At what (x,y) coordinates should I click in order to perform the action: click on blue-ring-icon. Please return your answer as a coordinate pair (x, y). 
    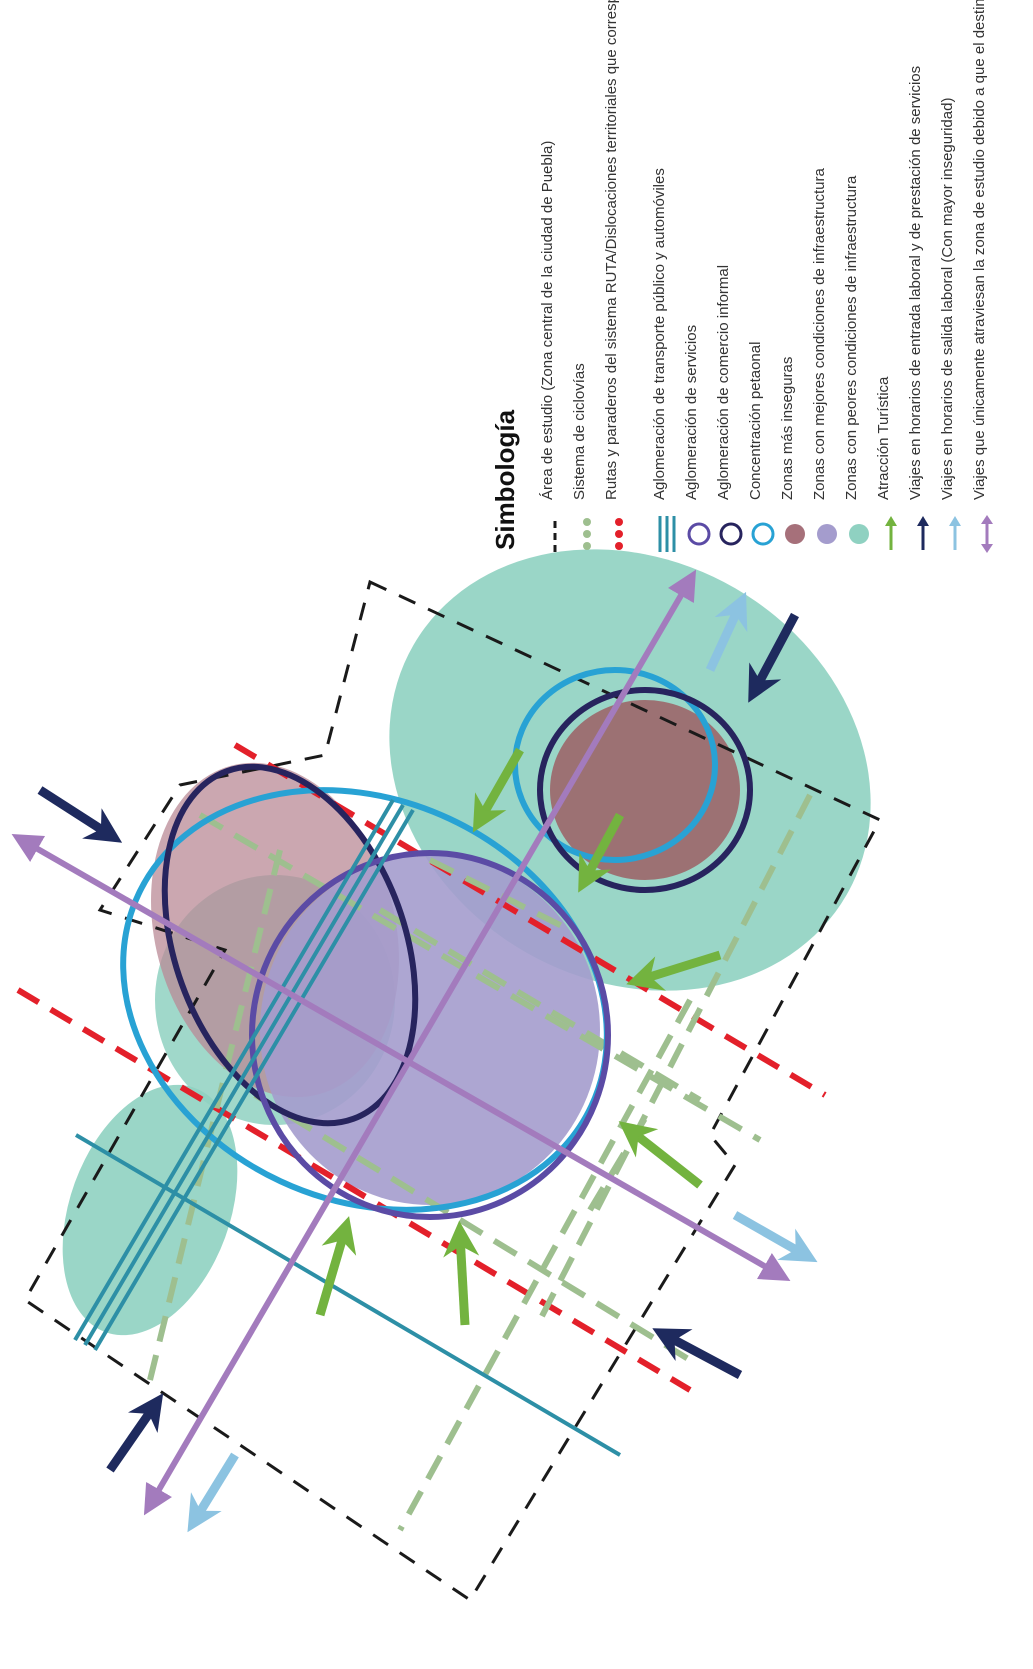
    Looking at the image, I should click on (763, 534).